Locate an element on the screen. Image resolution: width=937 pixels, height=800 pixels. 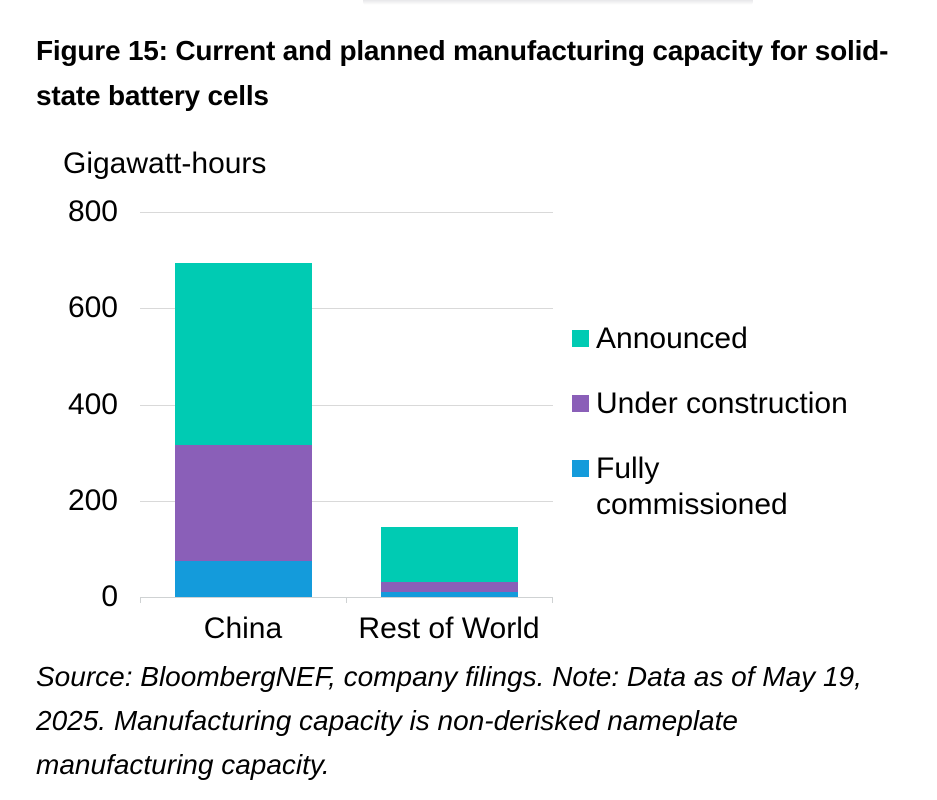
legend-label: Under construction is located at coordinates (722, 403).